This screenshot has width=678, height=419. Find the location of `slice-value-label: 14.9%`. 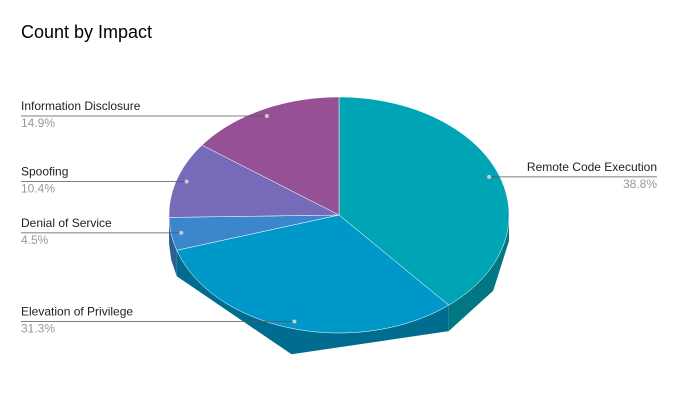

slice-value-label: 14.9% is located at coordinates (38, 123).